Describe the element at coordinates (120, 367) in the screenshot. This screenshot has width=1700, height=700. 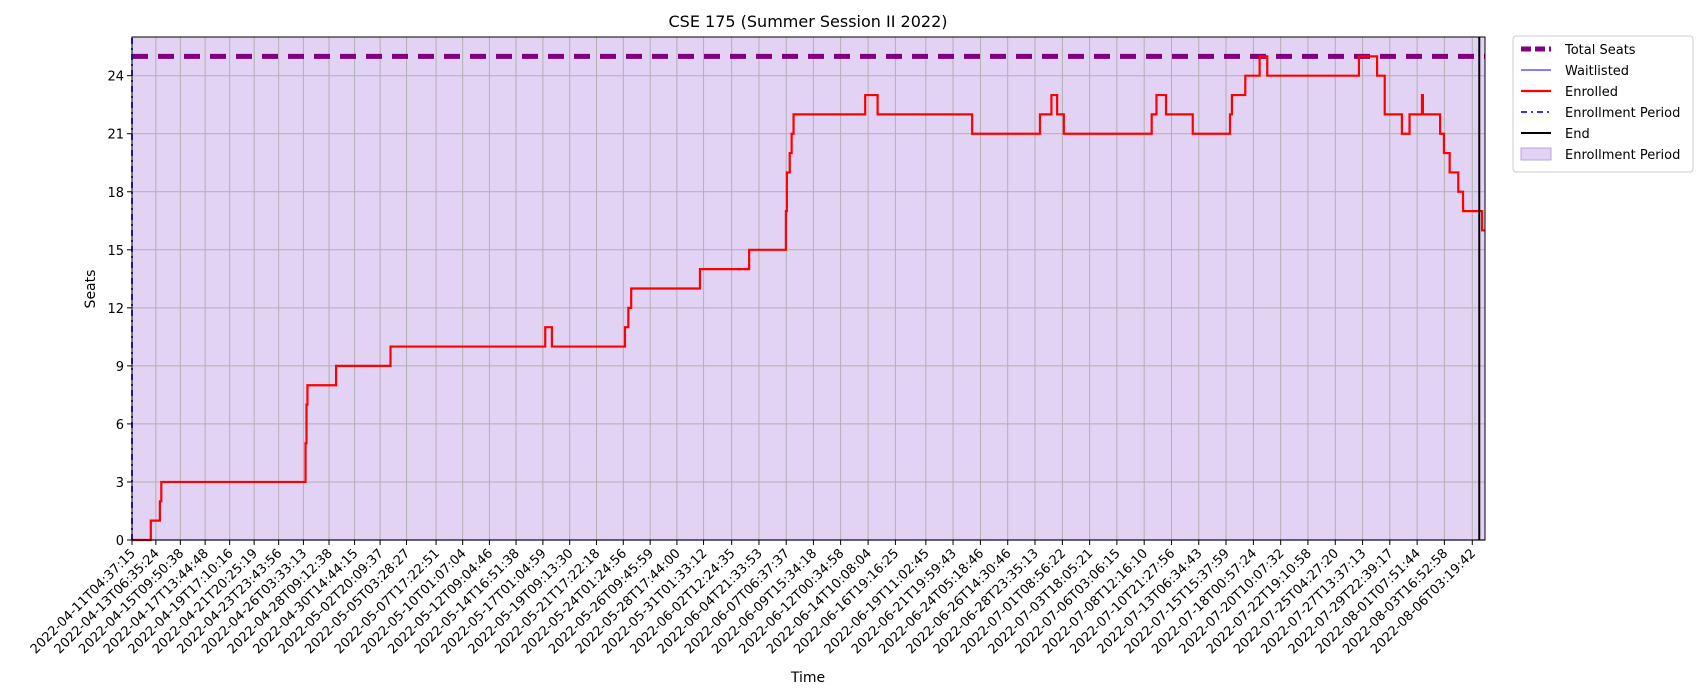
I see `y-tick-label: 9` at that location.